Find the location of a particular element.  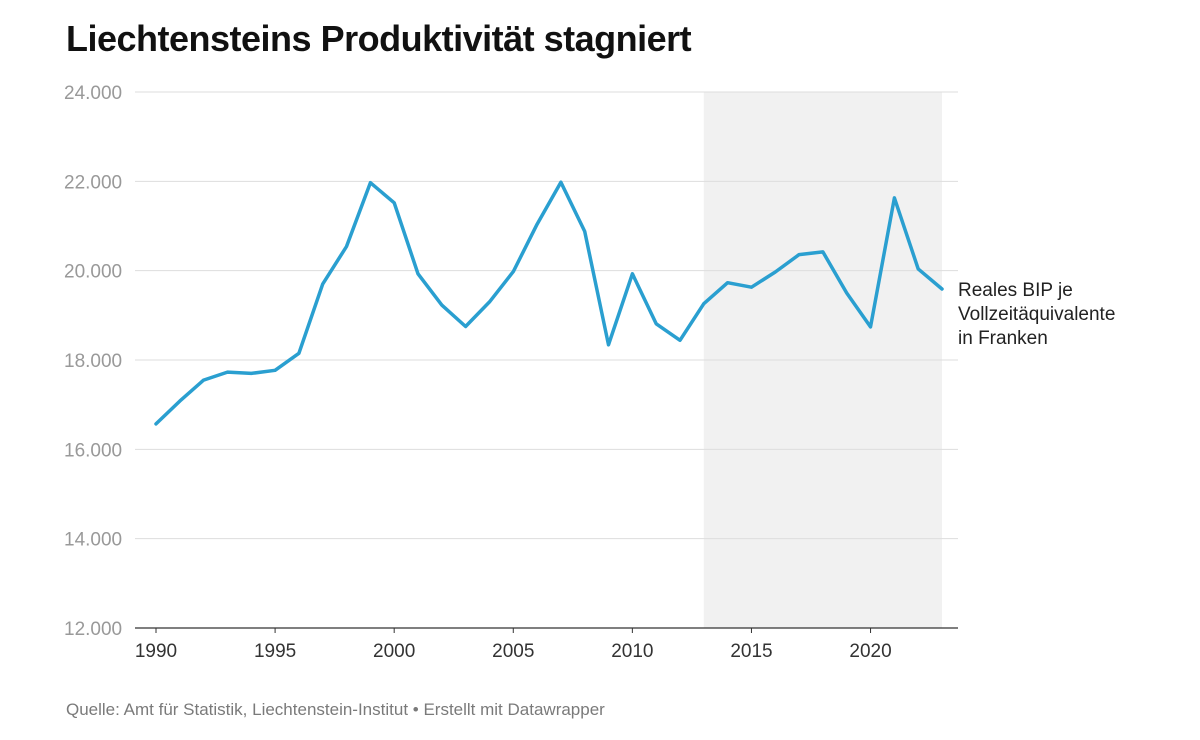

series-label-line: Reales BIP je is located at coordinates (1015, 290).